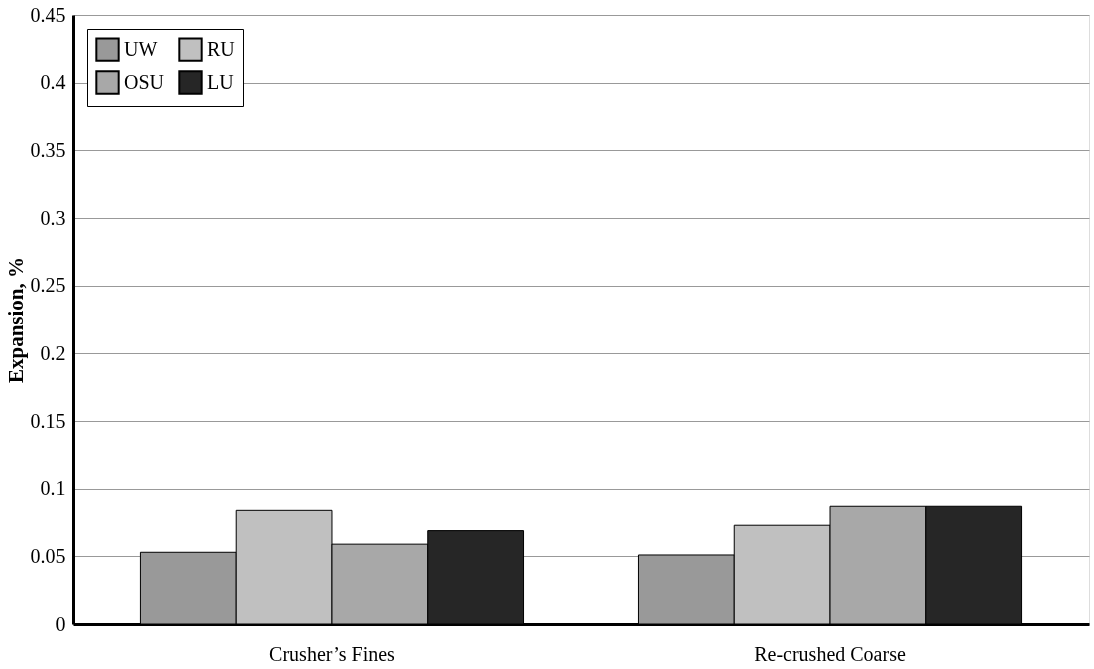  Describe the element at coordinates (53, 217) in the screenshot. I see `y-tick-label: 0.3` at that location.